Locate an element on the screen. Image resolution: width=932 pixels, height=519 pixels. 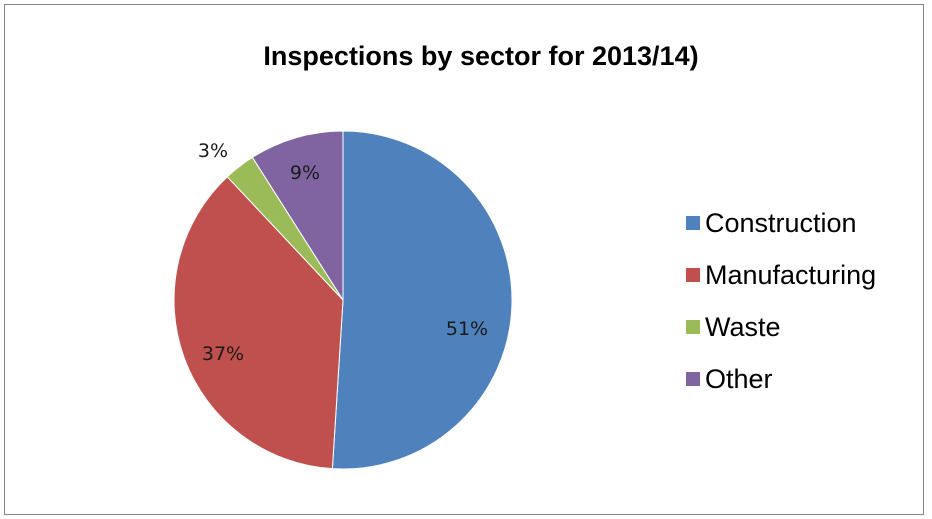
legend-swatch-manufacturing is located at coordinates (693, 275).